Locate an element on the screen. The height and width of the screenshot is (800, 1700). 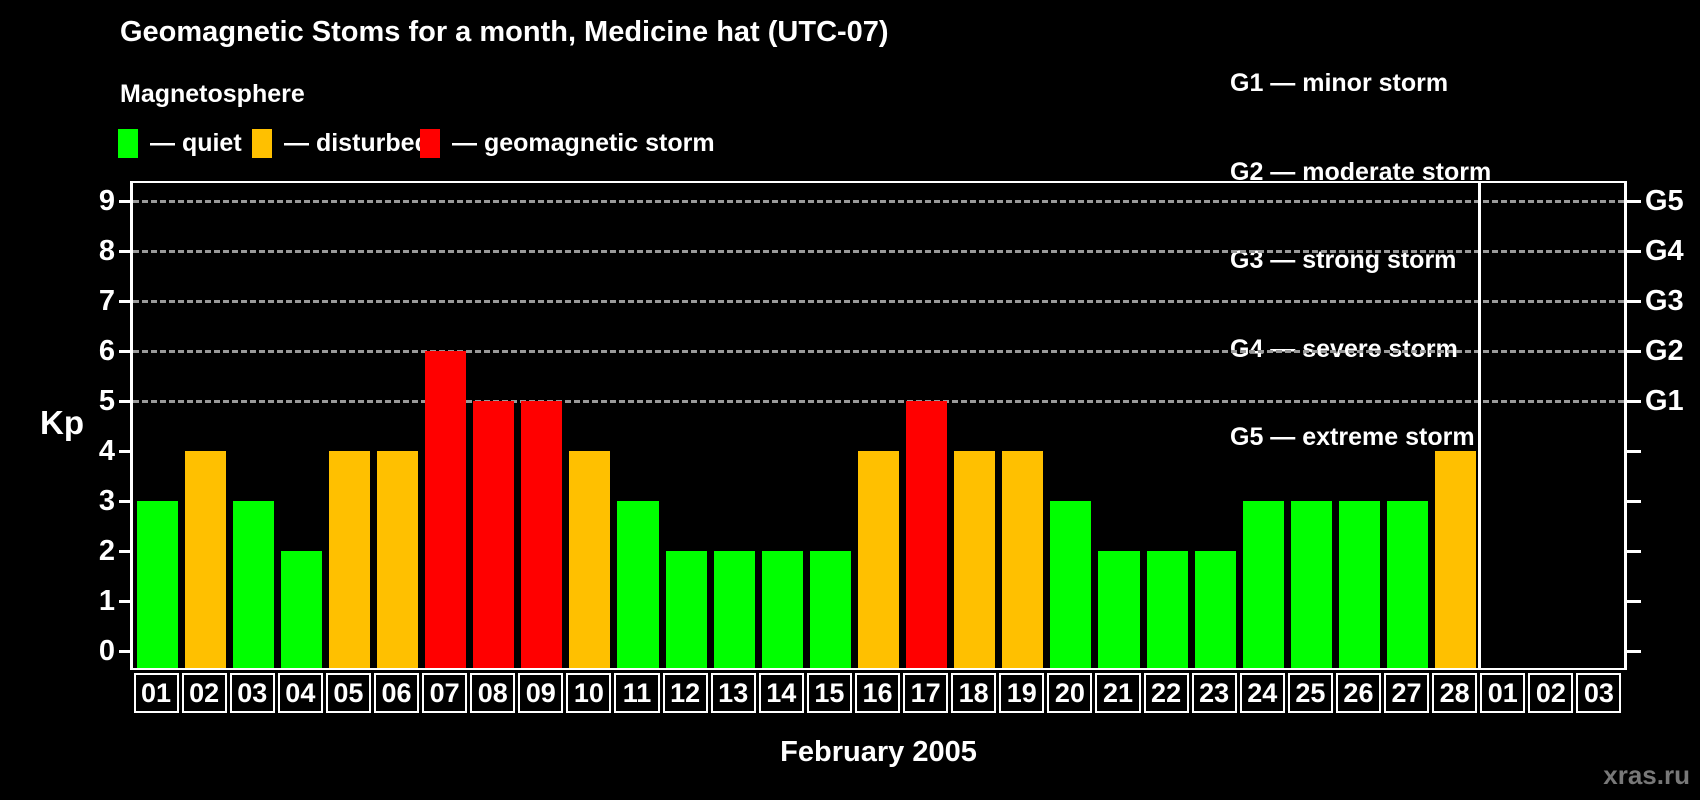
day-label-feb-19: 19 is located at coordinates (1022, 693).